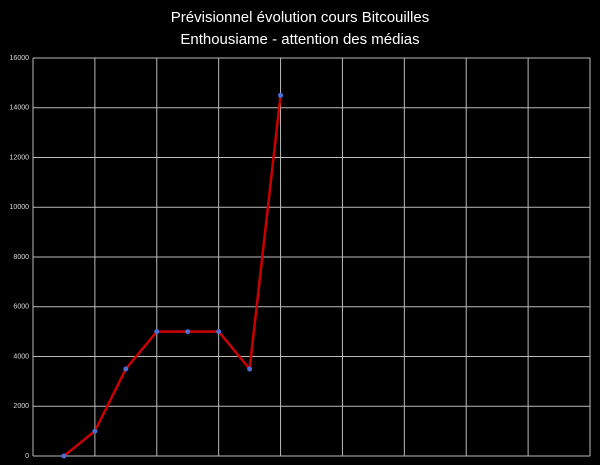  I want to click on y-tick-label: 10000, so click(20, 207).